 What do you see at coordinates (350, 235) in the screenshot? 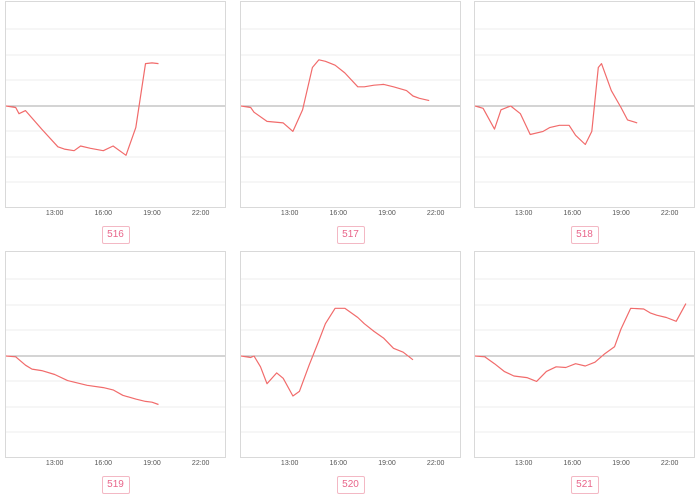
I see `panel-label-badge: 517` at bounding box center [350, 235].